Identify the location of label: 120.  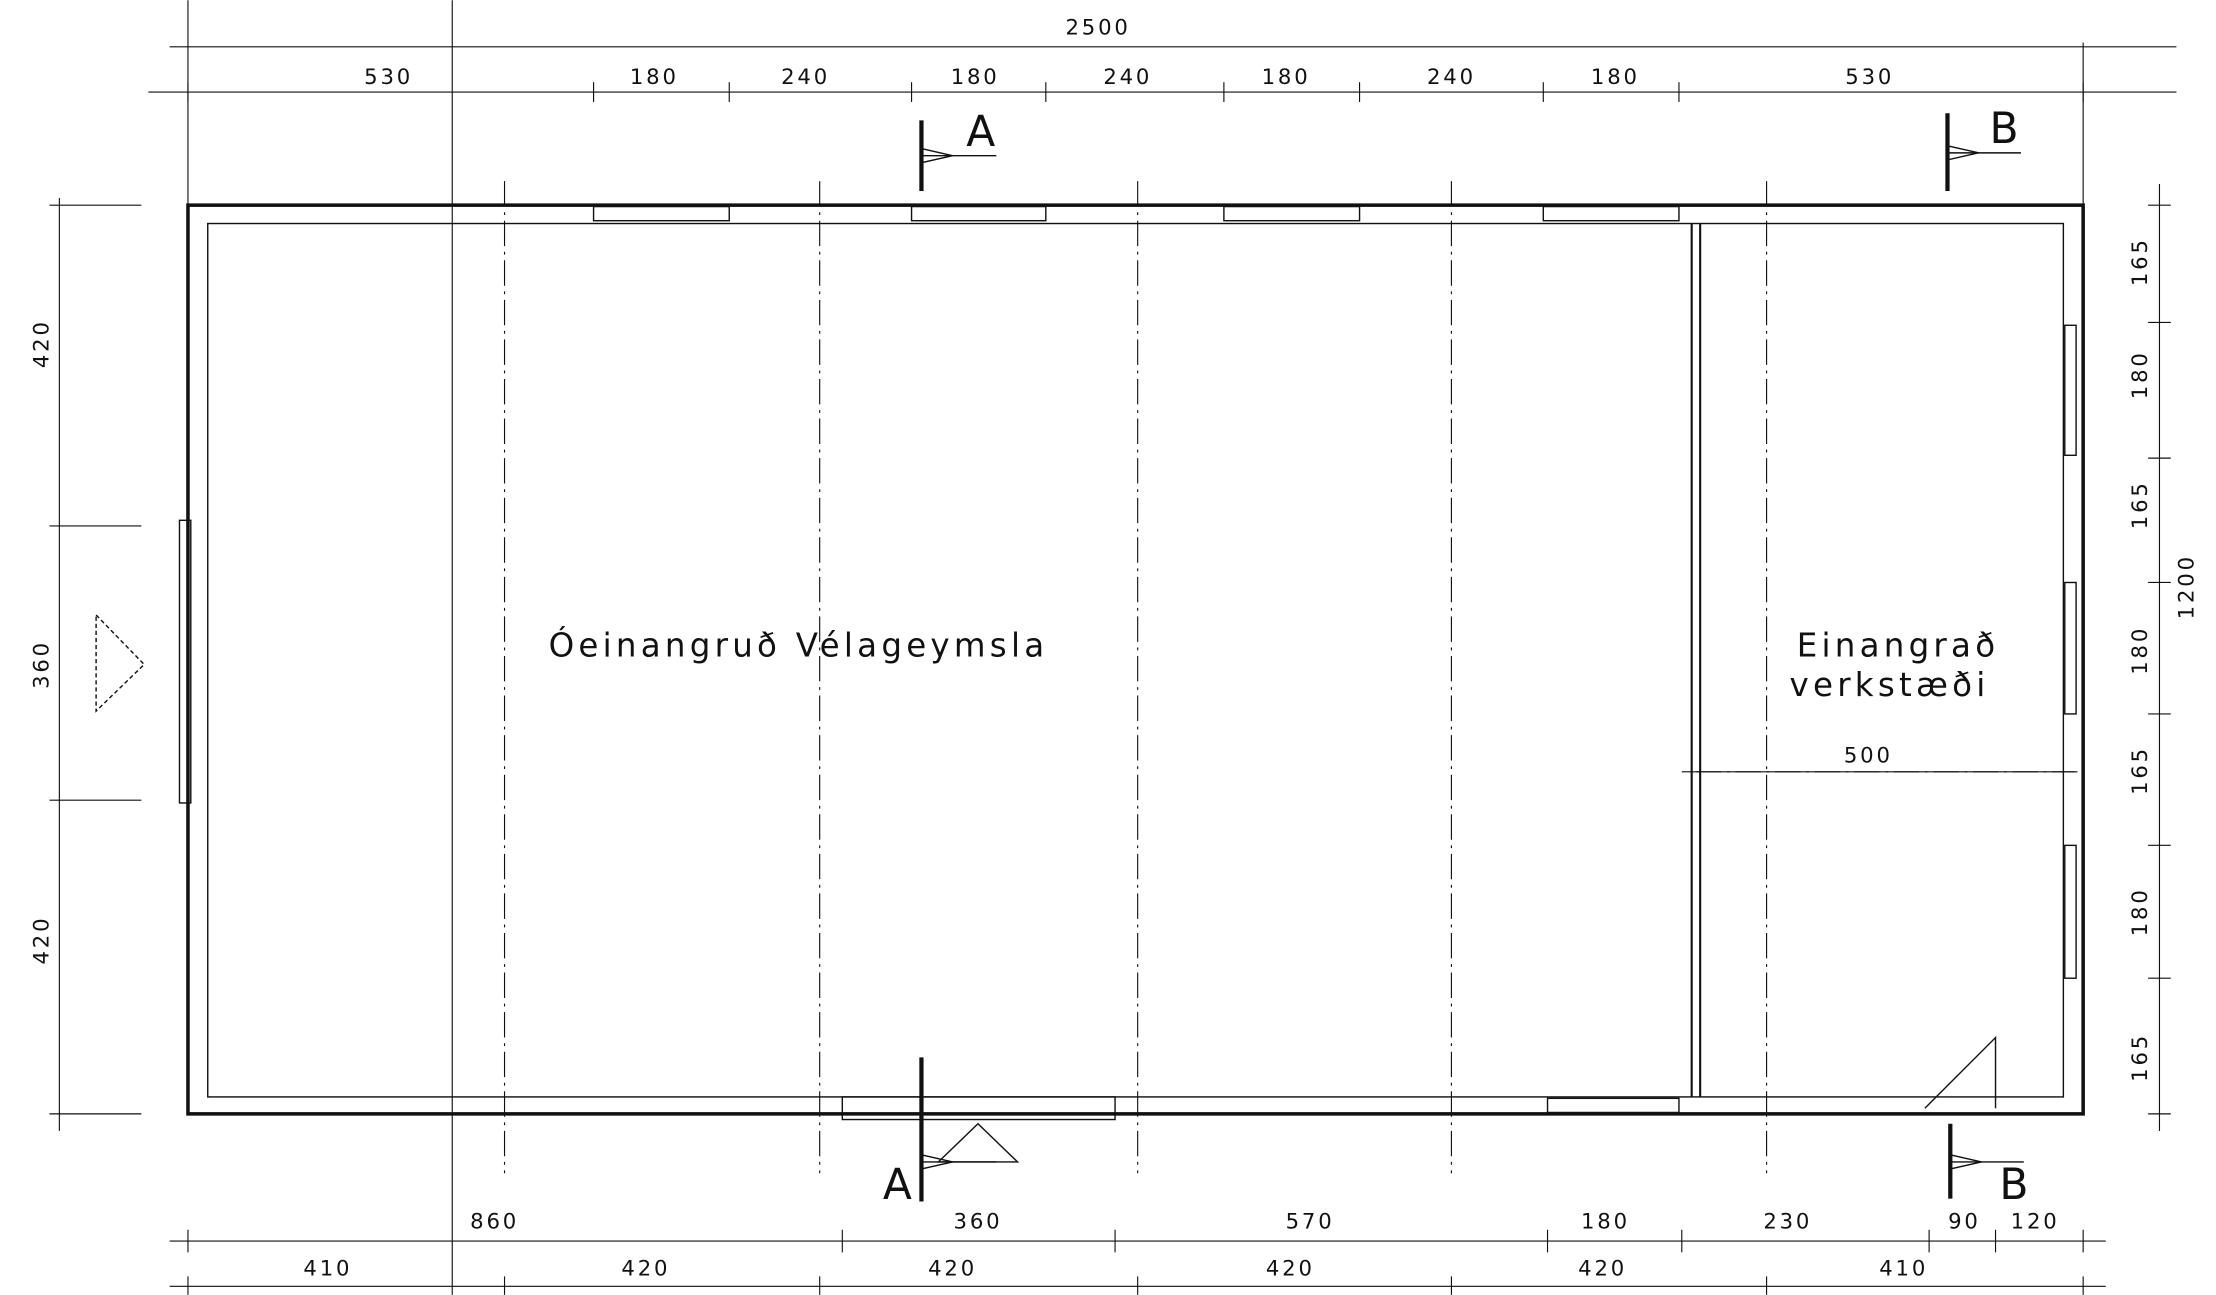
(2035, 1221).